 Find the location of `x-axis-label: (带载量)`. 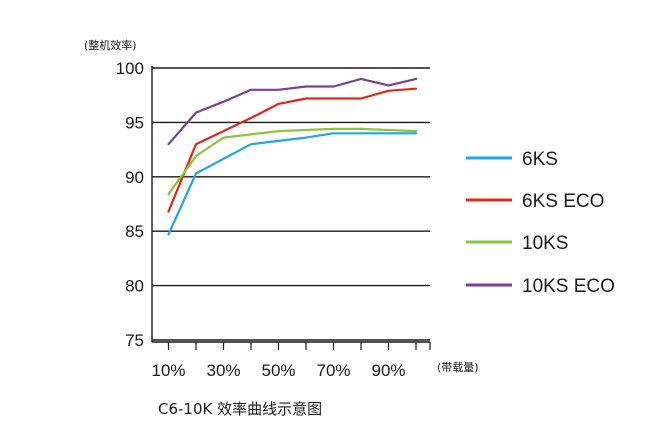

x-axis-label: (带载量) is located at coordinates (458, 367).